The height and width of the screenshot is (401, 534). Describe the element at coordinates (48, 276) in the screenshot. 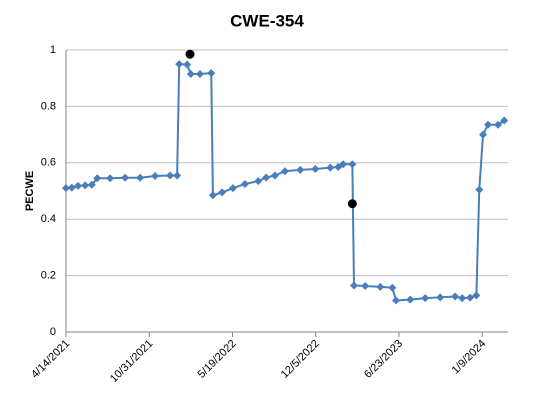

I see `y-tick-label: 0.2` at that location.